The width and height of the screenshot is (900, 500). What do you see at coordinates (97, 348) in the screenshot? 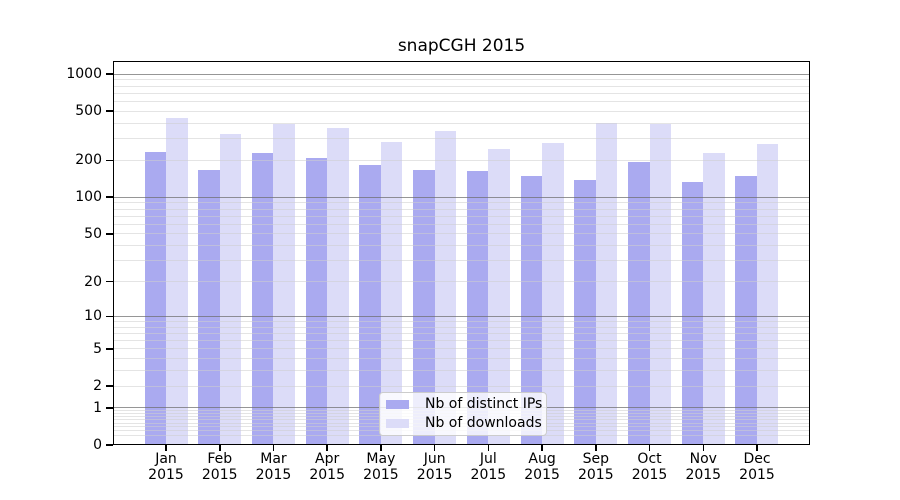
I see `y-tick-label-5: 5` at bounding box center [97, 348].